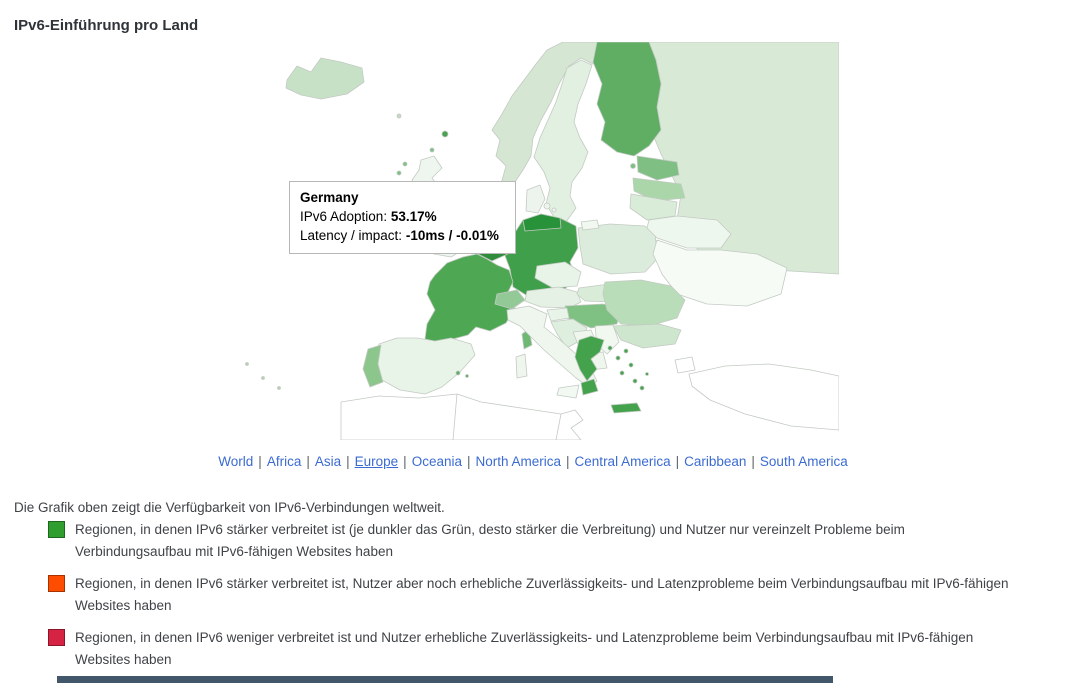 This screenshot has height=683, width=1066. I want to click on tooltip-country: Germany, so click(329, 197).